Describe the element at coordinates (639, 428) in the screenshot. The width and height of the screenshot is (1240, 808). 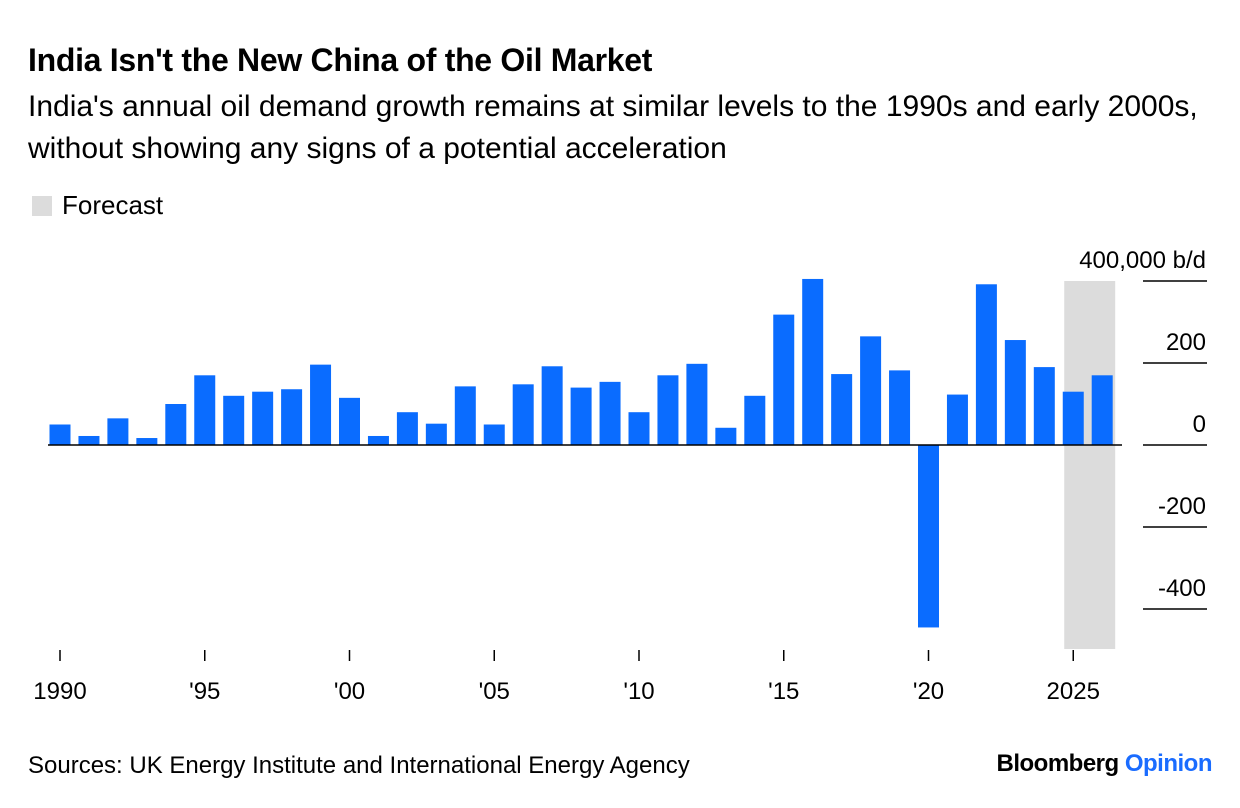
I see `bar-2010` at that location.